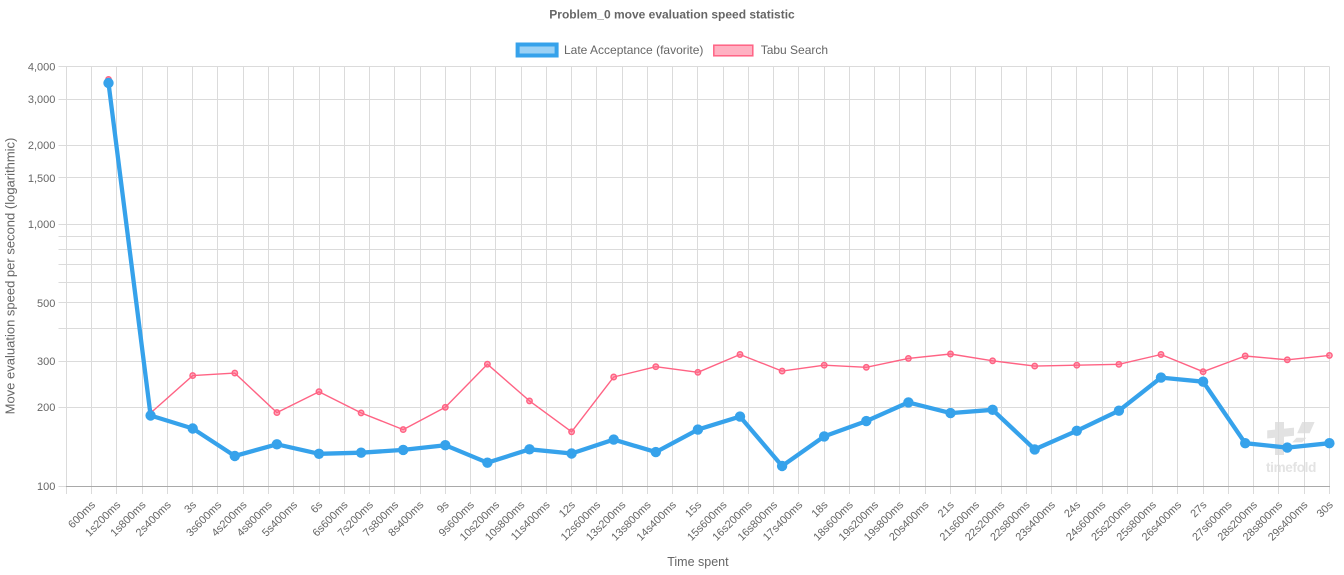 The width and height of the screenshot is (1344, 575). Describe the element at coordinates (698, 562) in the screenshot. I see `svg-text: Time spent` at that location.